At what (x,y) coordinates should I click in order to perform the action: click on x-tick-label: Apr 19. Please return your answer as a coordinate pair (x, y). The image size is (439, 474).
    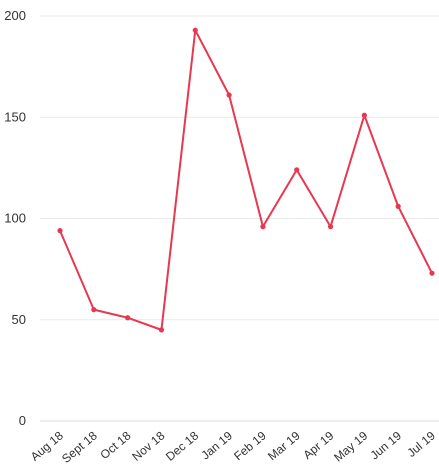
    Looking at the image, I should click on (318, 445).